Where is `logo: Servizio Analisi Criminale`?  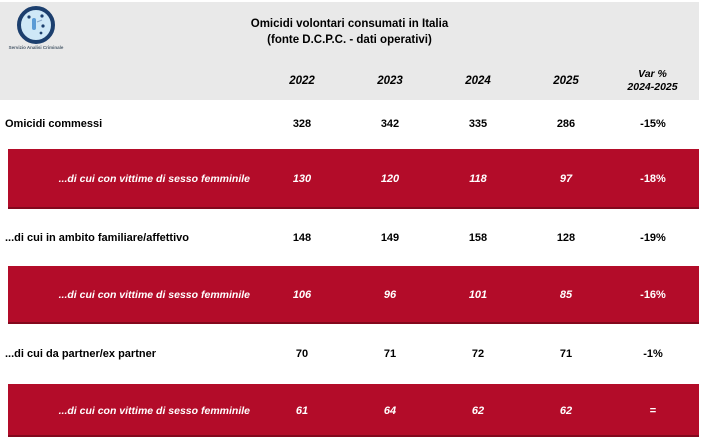
logo: Servizio Analisi Criminale is located at coordinates (36, 28).